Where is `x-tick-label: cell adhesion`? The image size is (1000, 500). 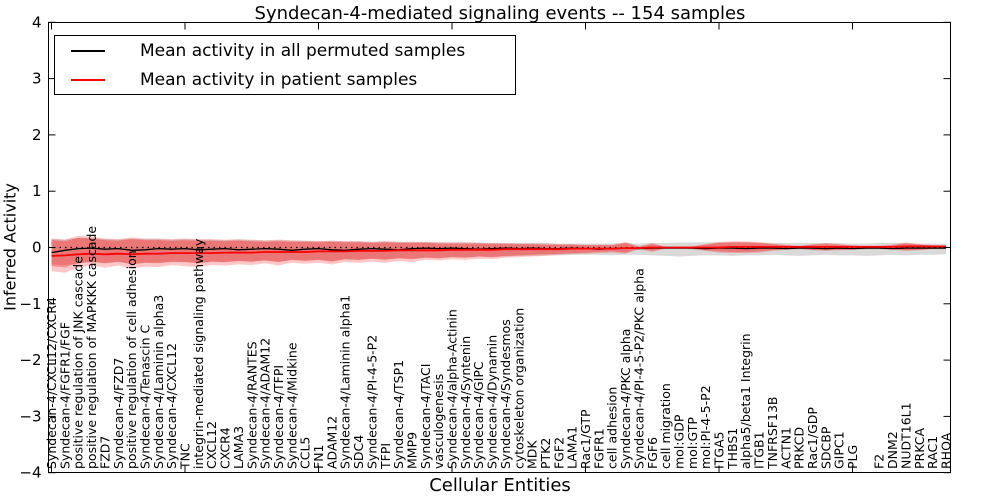 x-tick-label: cell adhesion is located at coordinates (612, 428).